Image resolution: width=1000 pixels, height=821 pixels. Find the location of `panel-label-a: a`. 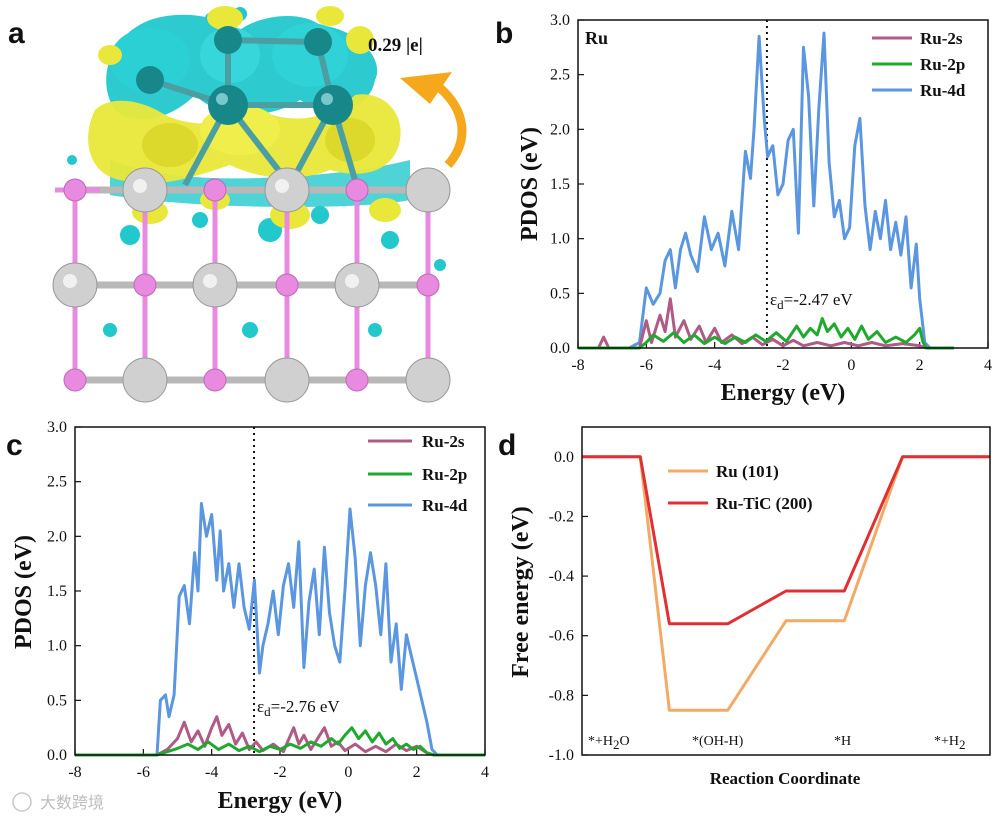

panel-label-a: a is located at coordinates (16, 33).